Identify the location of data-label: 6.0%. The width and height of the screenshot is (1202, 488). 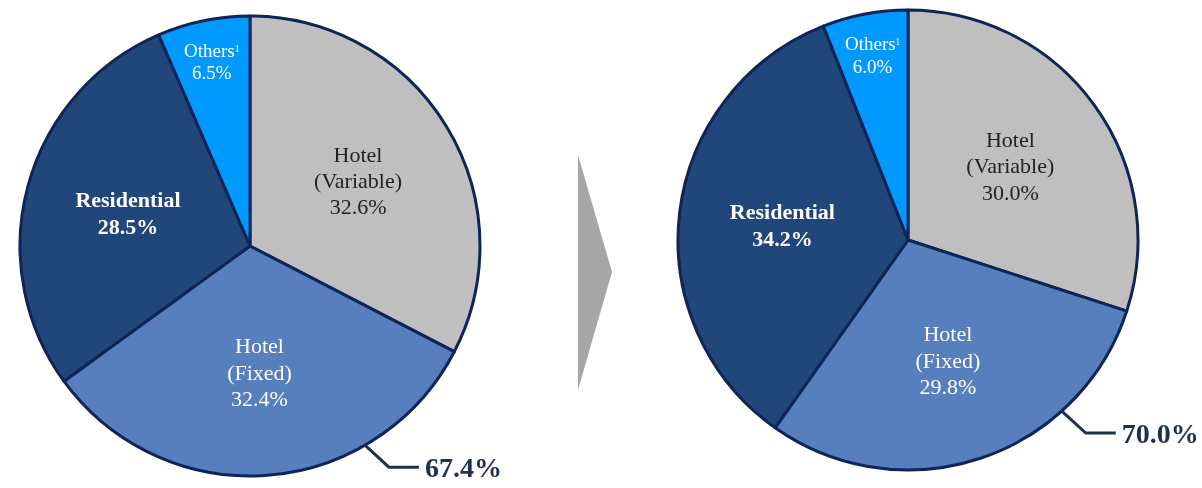
(872, 66).